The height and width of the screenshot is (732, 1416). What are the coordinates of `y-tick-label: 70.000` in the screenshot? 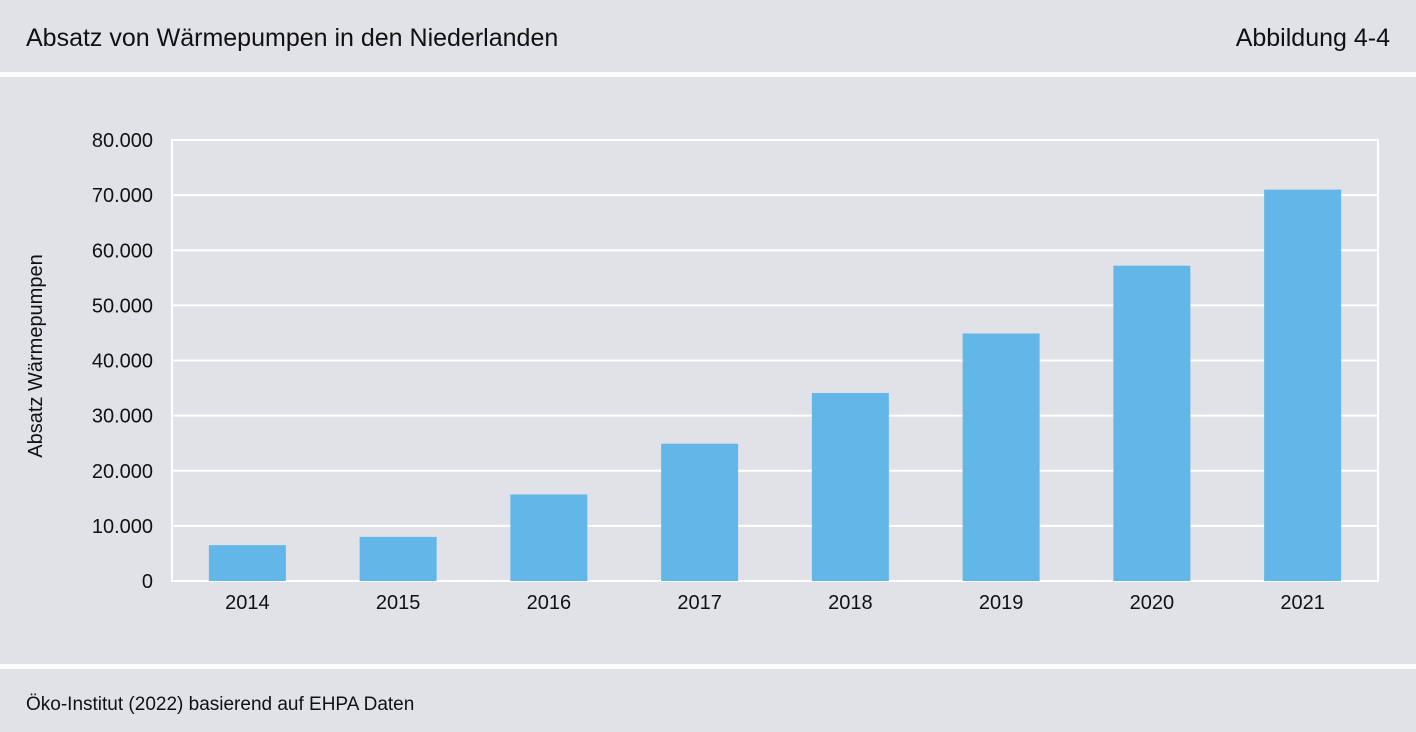 It's located at (122, 196).